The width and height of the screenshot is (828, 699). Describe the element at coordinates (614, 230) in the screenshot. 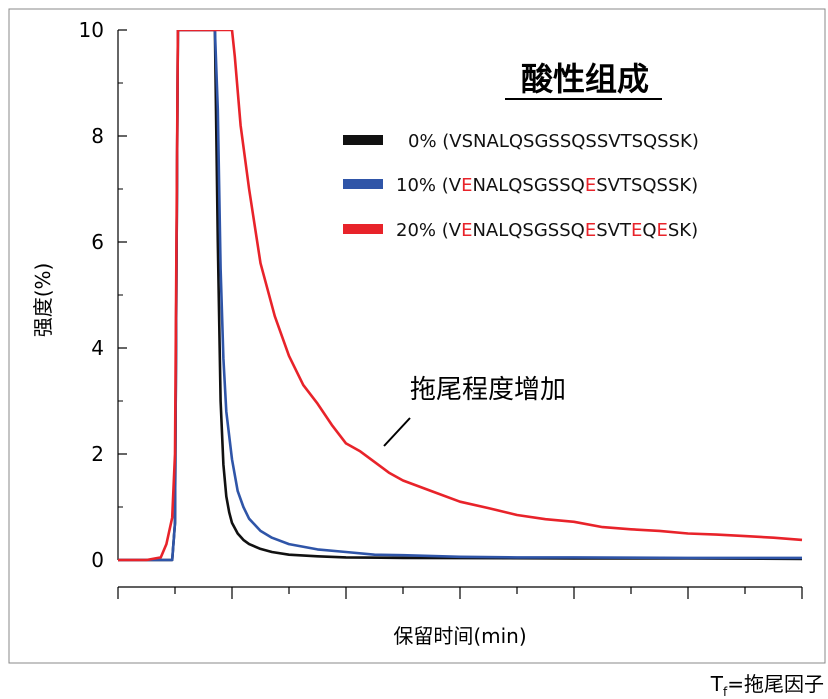

I see `legend-seq-part: SVT` at that location.